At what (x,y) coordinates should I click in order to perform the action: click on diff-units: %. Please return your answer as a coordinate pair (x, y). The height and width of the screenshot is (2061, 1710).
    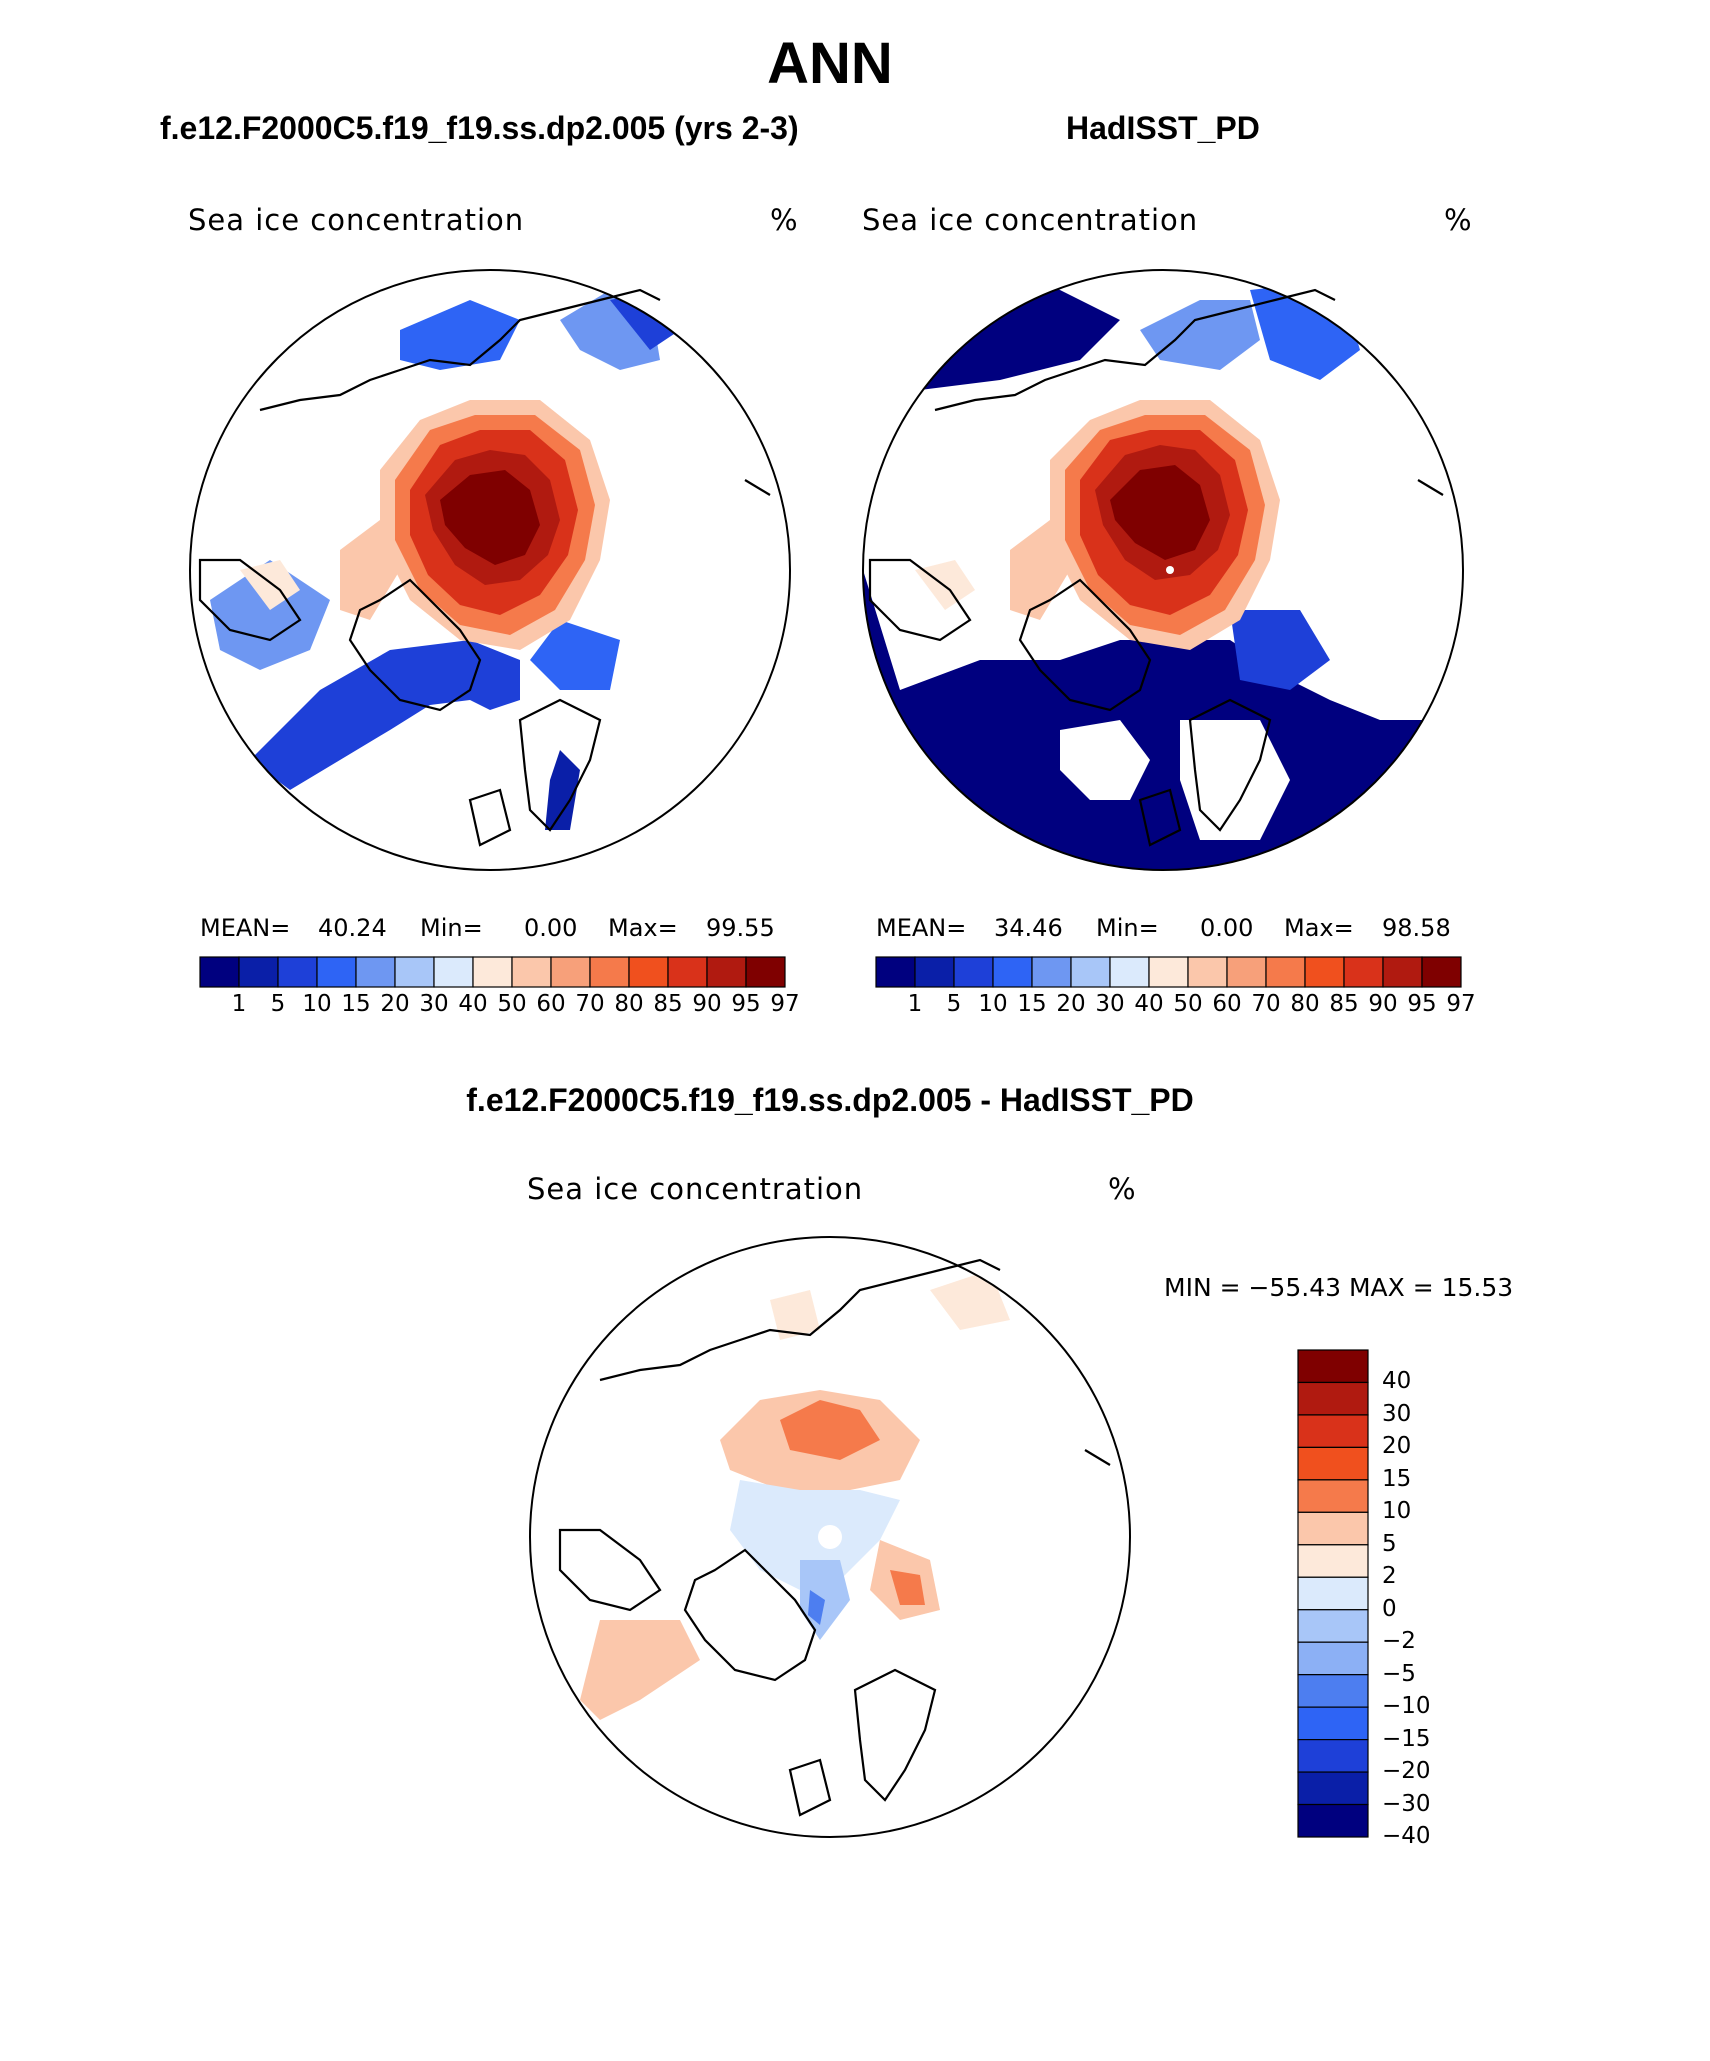
    Looking at the image, I should click on (1122, 1189).